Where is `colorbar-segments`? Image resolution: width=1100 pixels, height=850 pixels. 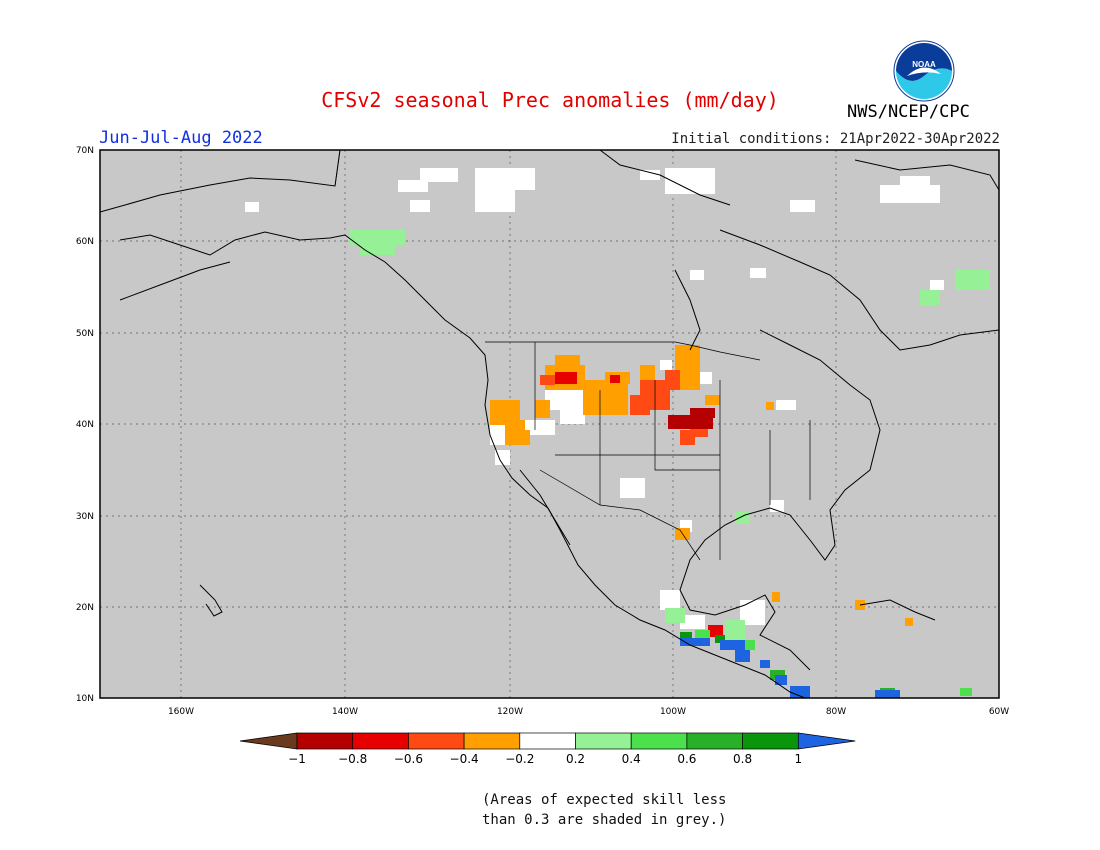 colorbar-segments is located at coordinates (547, 741).